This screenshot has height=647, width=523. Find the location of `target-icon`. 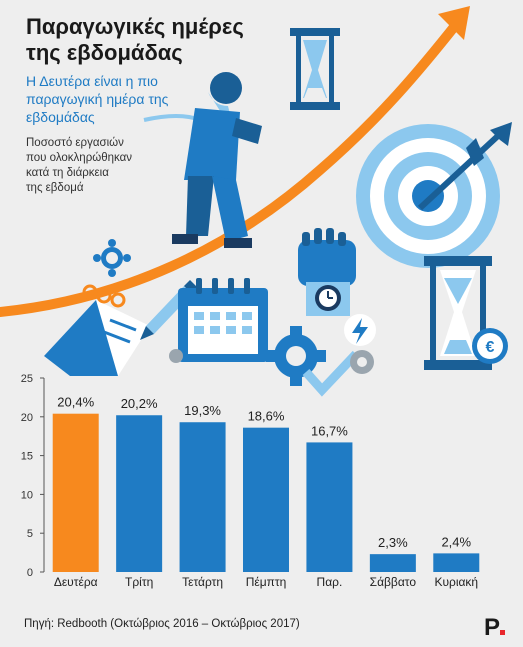

target-icon is located at coordinates (428, 196).